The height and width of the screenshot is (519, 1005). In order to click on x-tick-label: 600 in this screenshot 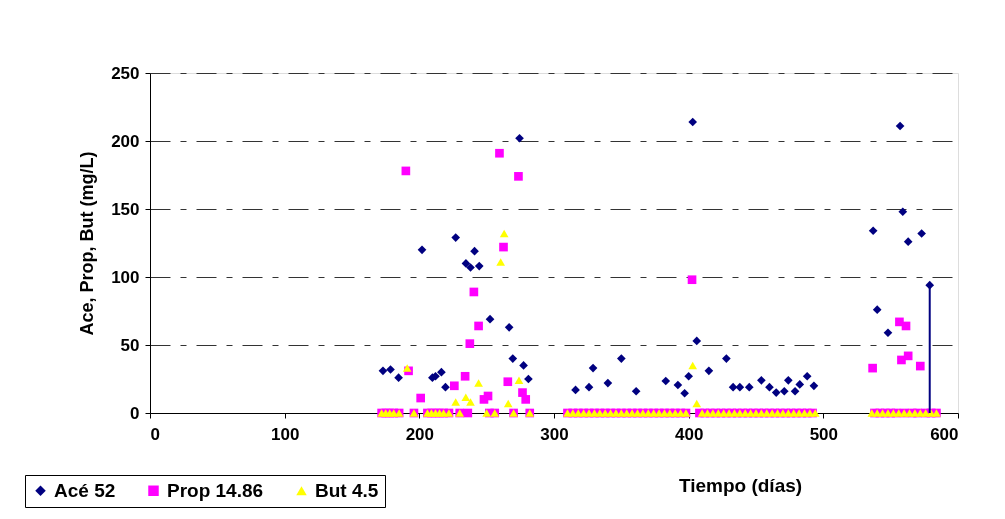, I will do `click(944, 434)`.